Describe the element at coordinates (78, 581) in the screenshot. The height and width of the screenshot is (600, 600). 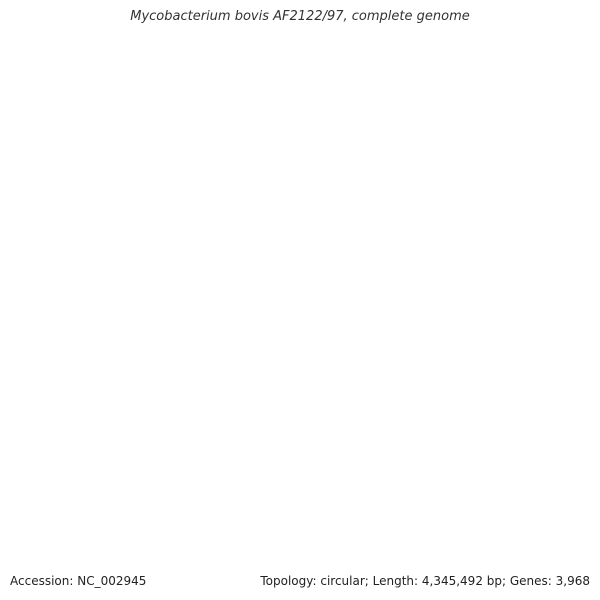
I see `accession-label: Accession: NC_002945` at that location.